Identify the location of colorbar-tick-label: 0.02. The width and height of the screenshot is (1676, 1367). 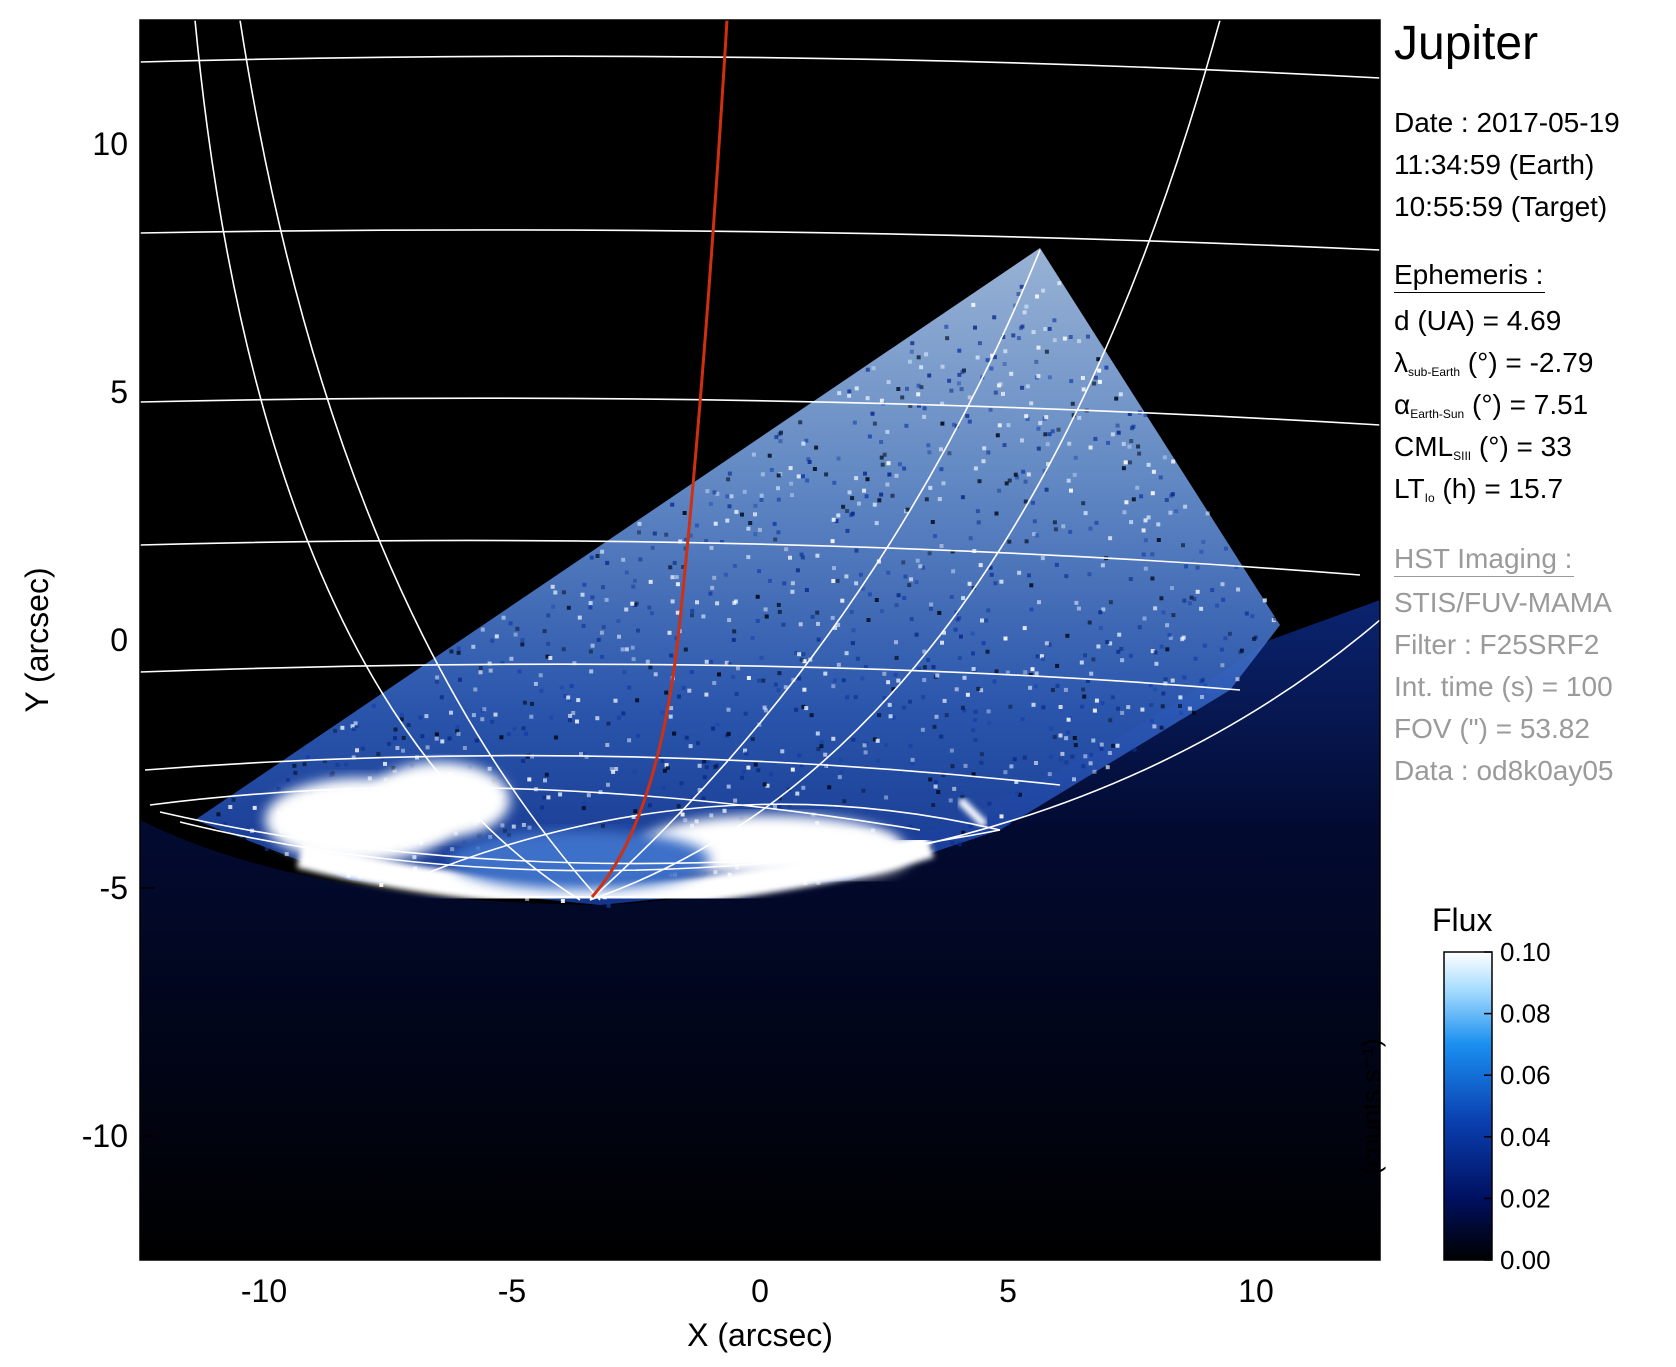
(1525, 1198).